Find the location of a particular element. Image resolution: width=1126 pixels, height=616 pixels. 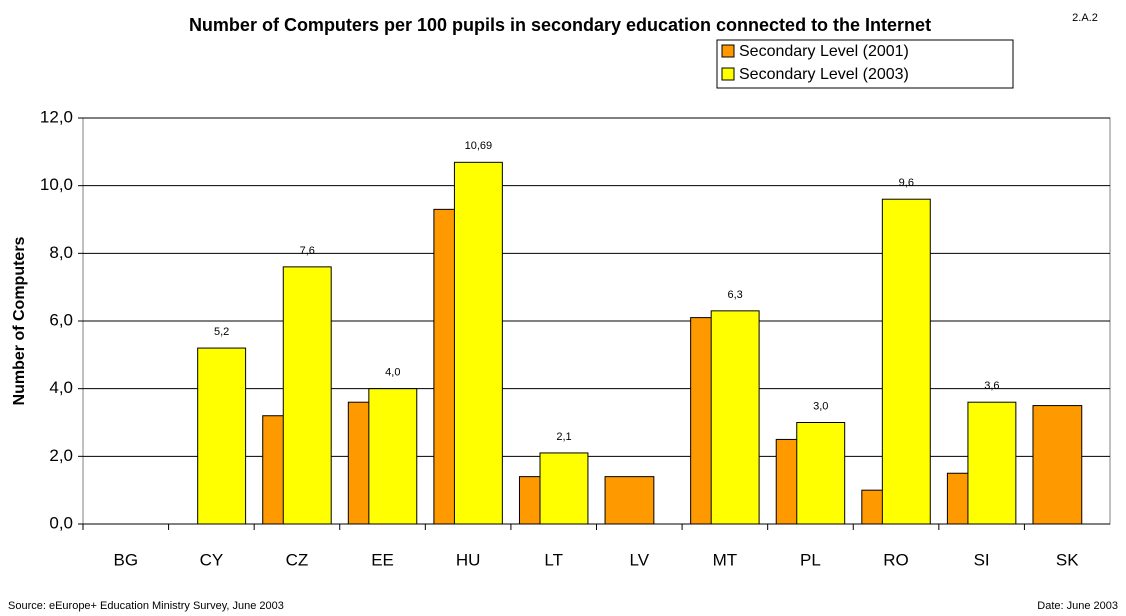

data-label: 3,6 is located at coordinates (991, 386).